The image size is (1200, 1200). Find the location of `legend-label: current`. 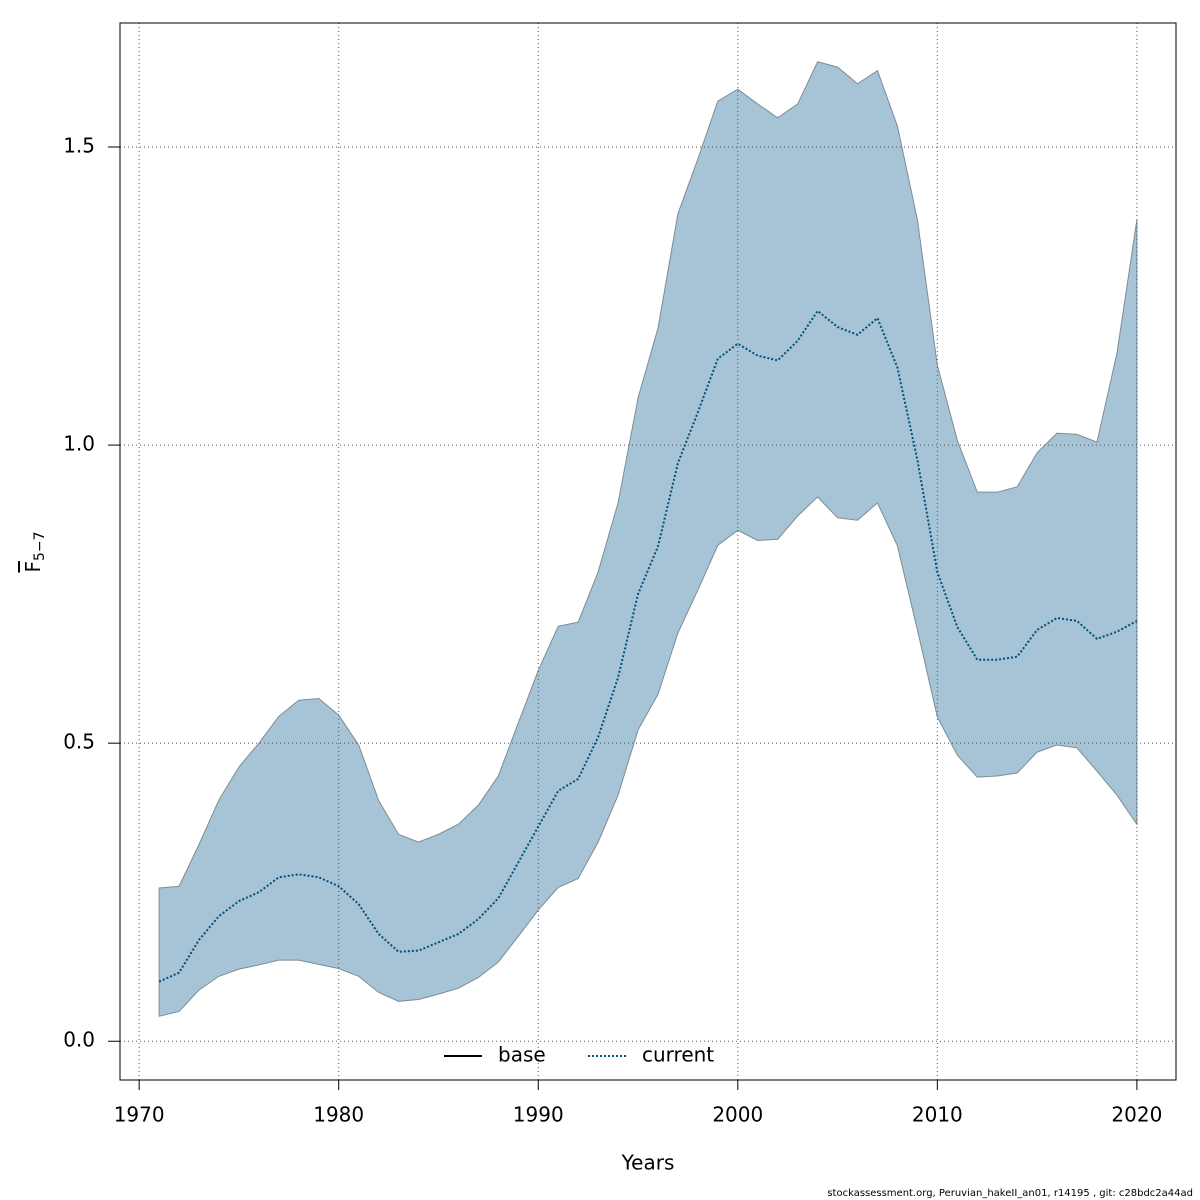

legend-label: current is located at coordinates (678, 1055).